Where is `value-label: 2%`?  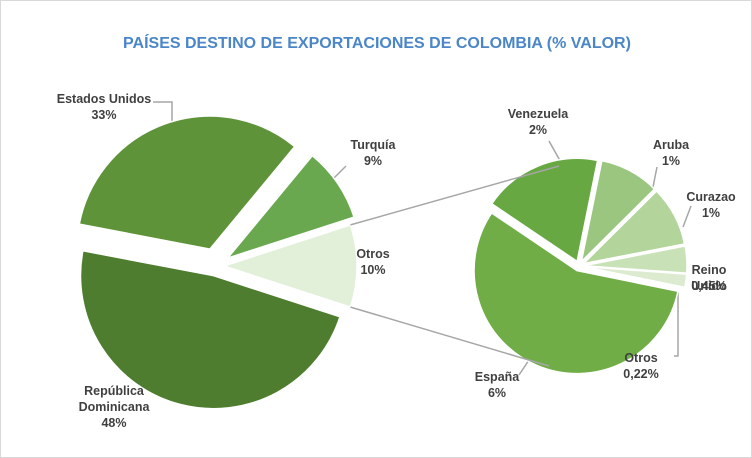 value-label: 2% is located at coordinates (538, 130).